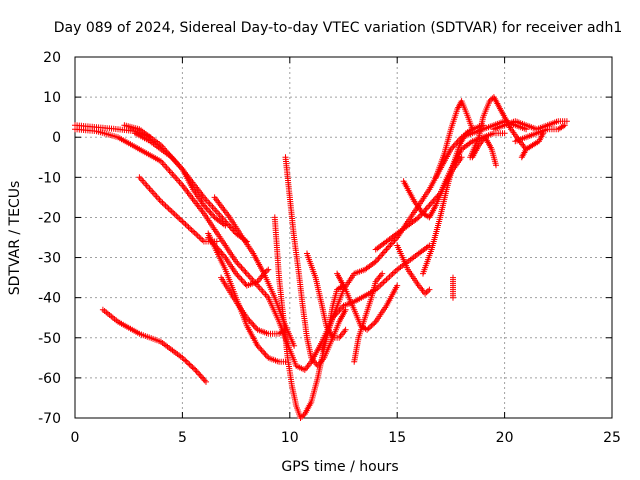  Describe the element at coordinates (49, 178) in the screenshot. I see `y-tick-label: -10` at that location.